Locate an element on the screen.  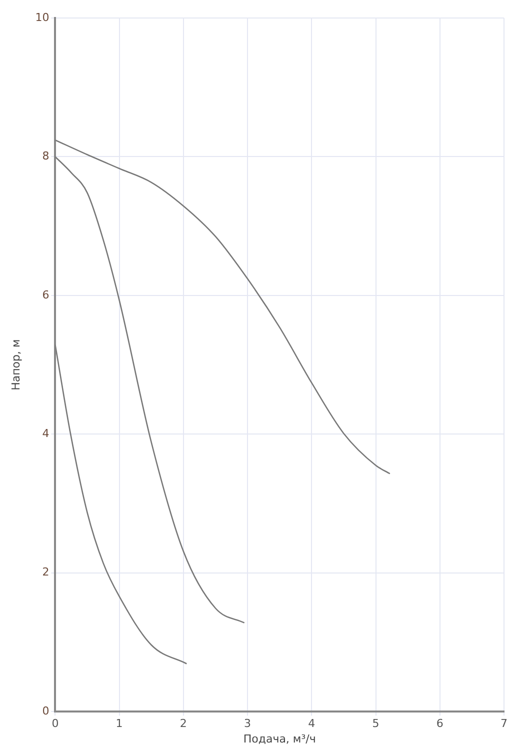
x-tick-label: 3 is located at coordinates (248, 723).